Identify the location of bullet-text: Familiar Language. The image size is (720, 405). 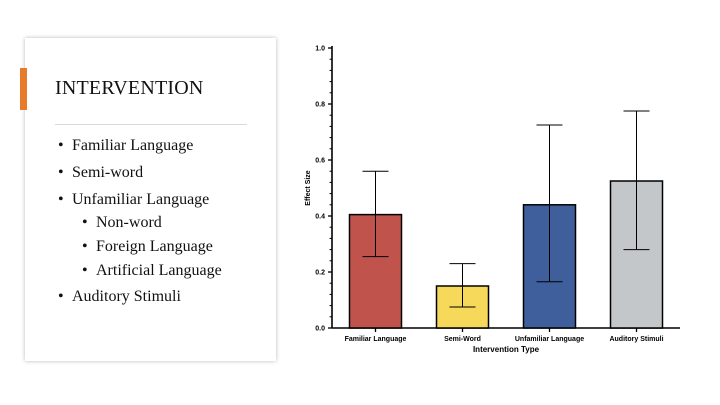
(133, 145).